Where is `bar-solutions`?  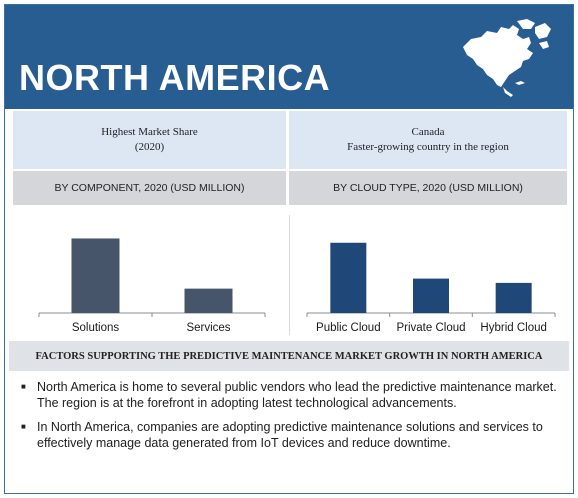
bar-solutions is located at coordinates (95, 275).